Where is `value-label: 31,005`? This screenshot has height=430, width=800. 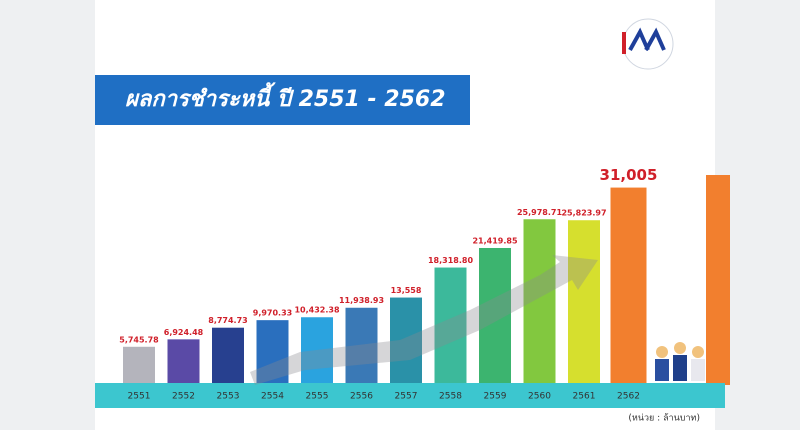
value-label: 31,005 is located at coordinates (629, 175).